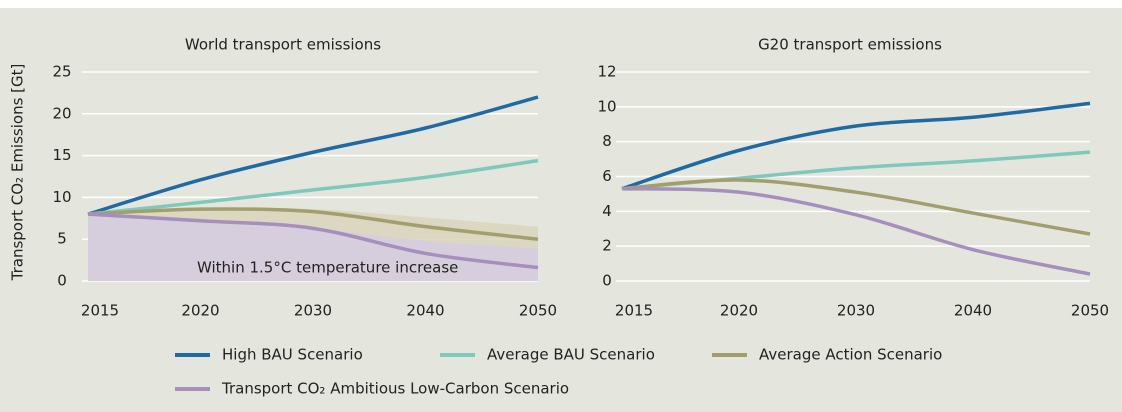  I want to click on area, so click(313, 247).